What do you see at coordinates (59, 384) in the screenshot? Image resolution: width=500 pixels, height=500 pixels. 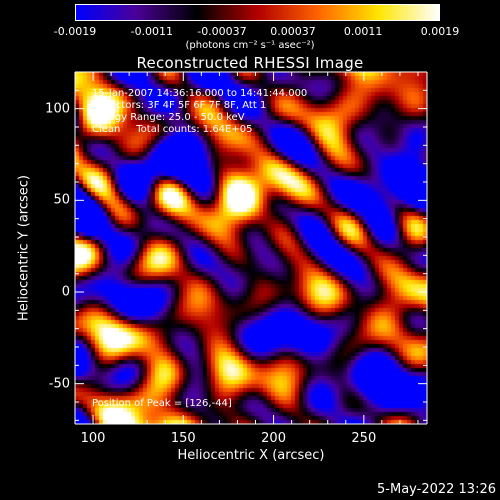 I see `y-tick-label: -50` at bounding box center [59, 384].